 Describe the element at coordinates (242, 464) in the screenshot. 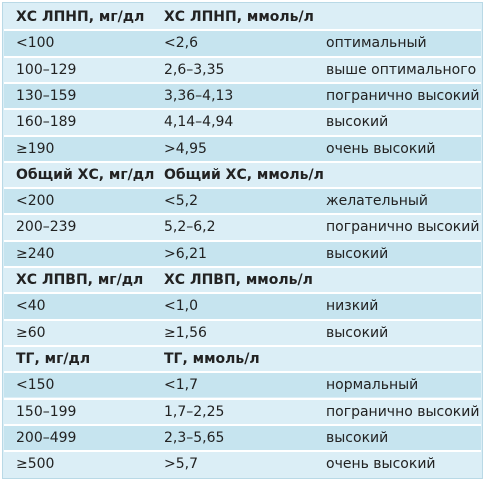

I see `table-row: ≥500 >5,7 очень высокий` at that location.